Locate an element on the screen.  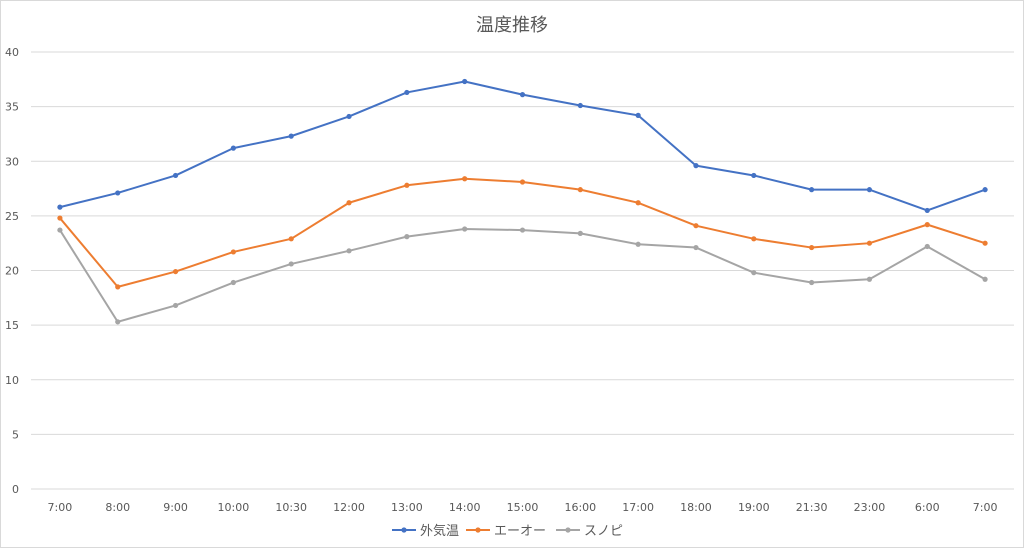
y-tick-label: 15 is located at coordinates (12, 325).